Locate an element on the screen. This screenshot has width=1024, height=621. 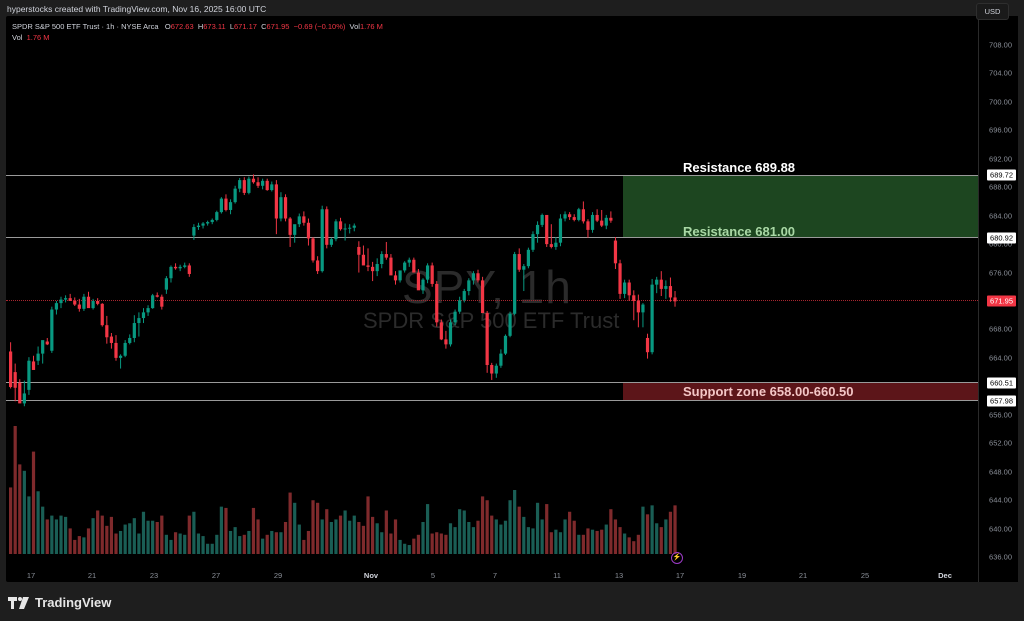
price-axis-label: 640.00 is located at coordinates (1000, 529).